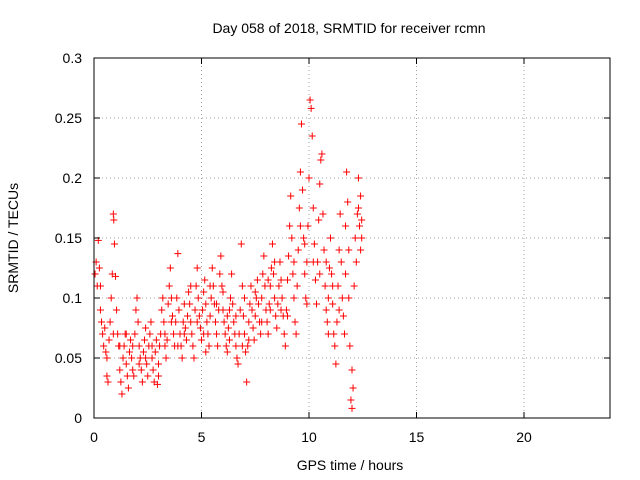 The image size is (640, 480). Describe the element at coordinates (68, 238) in the screenshot. I see `y-tick-labels: 0 0.05 0.1 0.15 0.2 0.25 0.3` at that location.